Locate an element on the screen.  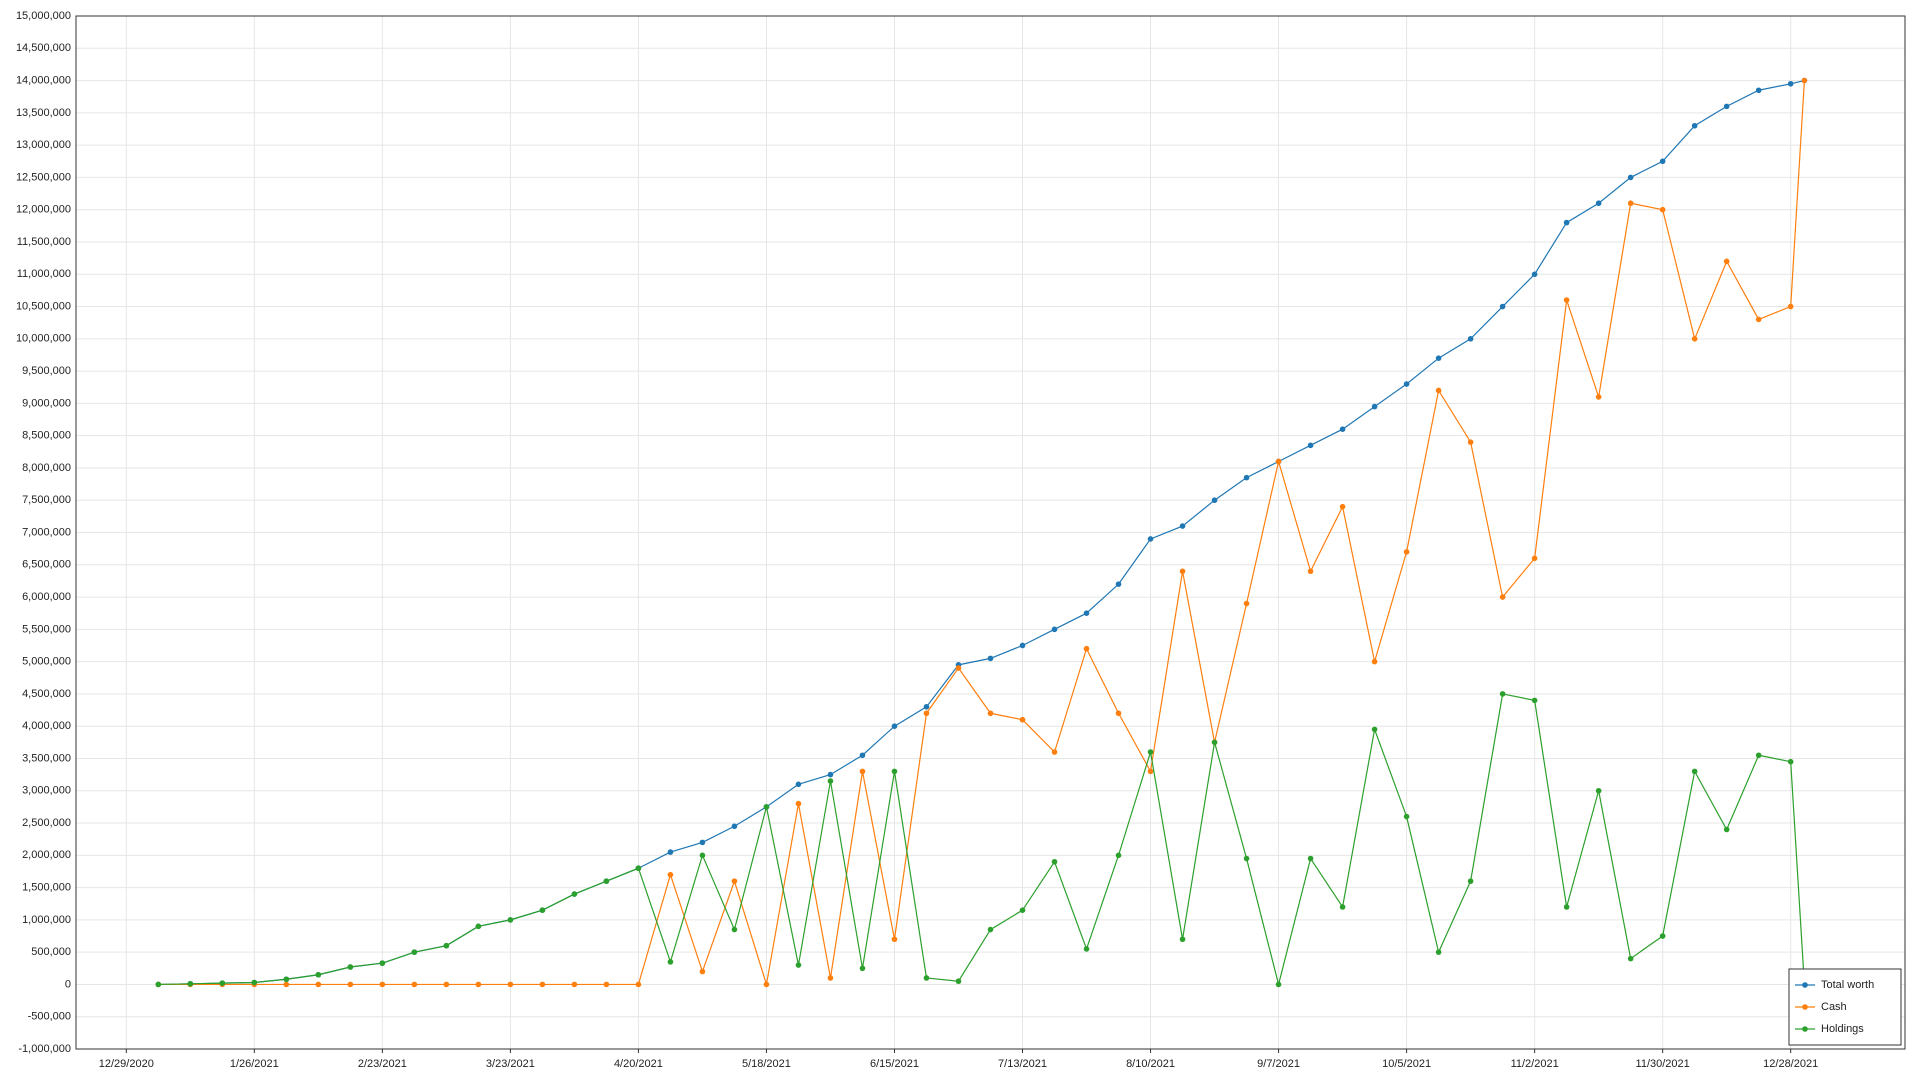
x-tick-label: 2/23/2021 is located at coordinates (382, 1064).